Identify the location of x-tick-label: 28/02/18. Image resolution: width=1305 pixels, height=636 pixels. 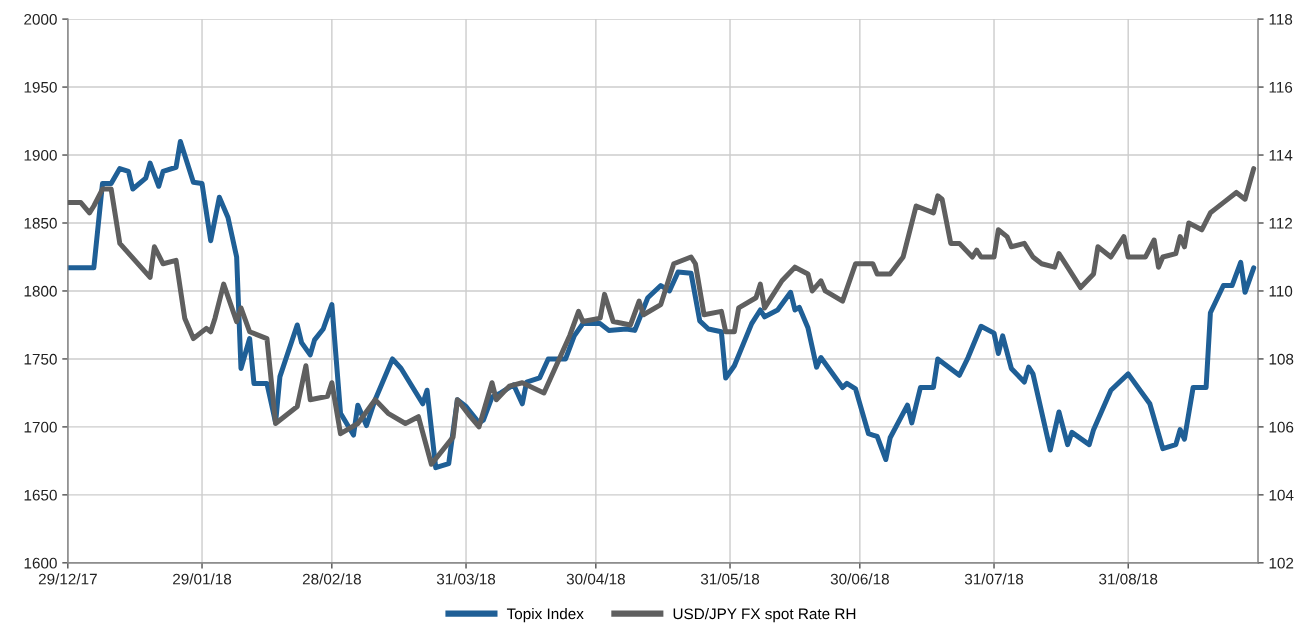
(331, 579).